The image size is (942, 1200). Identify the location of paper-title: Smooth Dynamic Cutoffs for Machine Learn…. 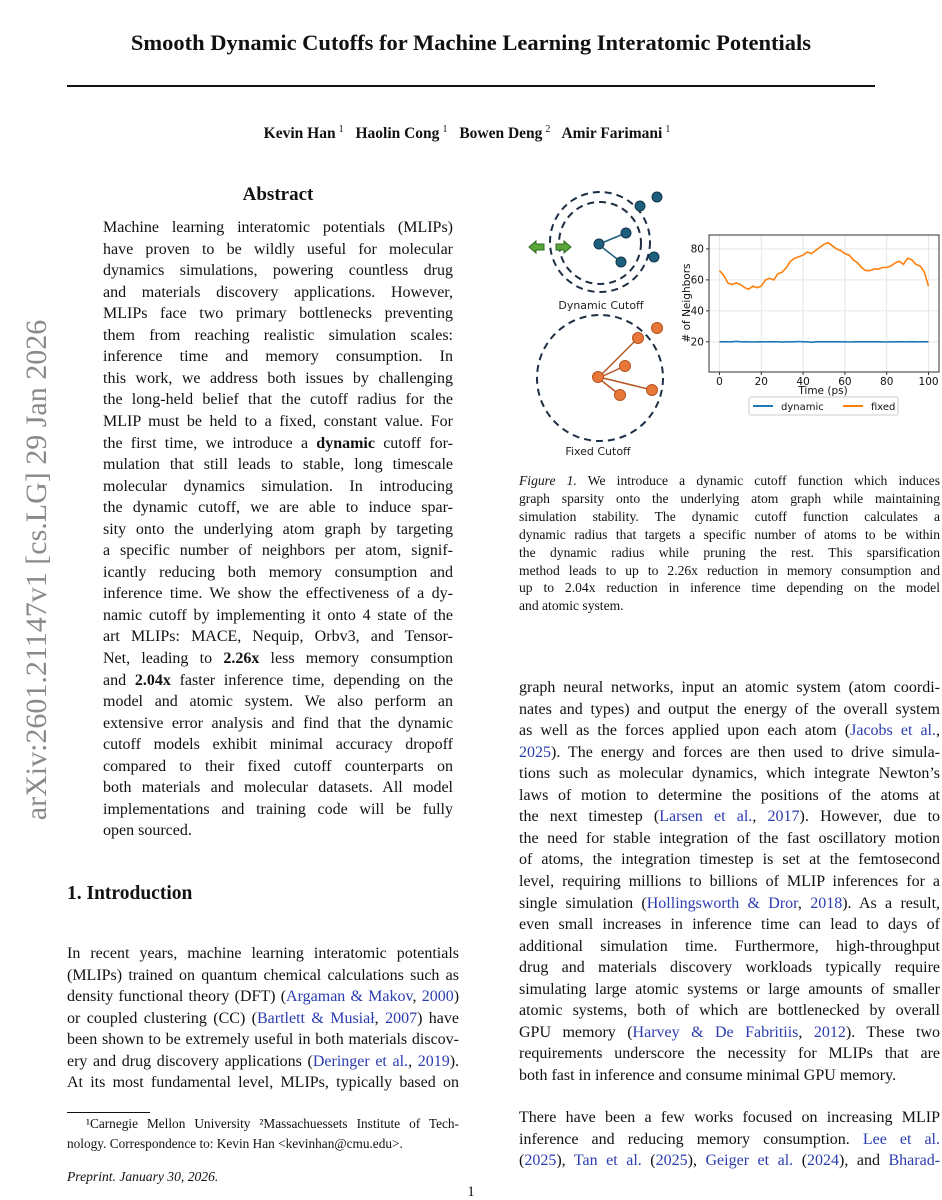
(471, 42).